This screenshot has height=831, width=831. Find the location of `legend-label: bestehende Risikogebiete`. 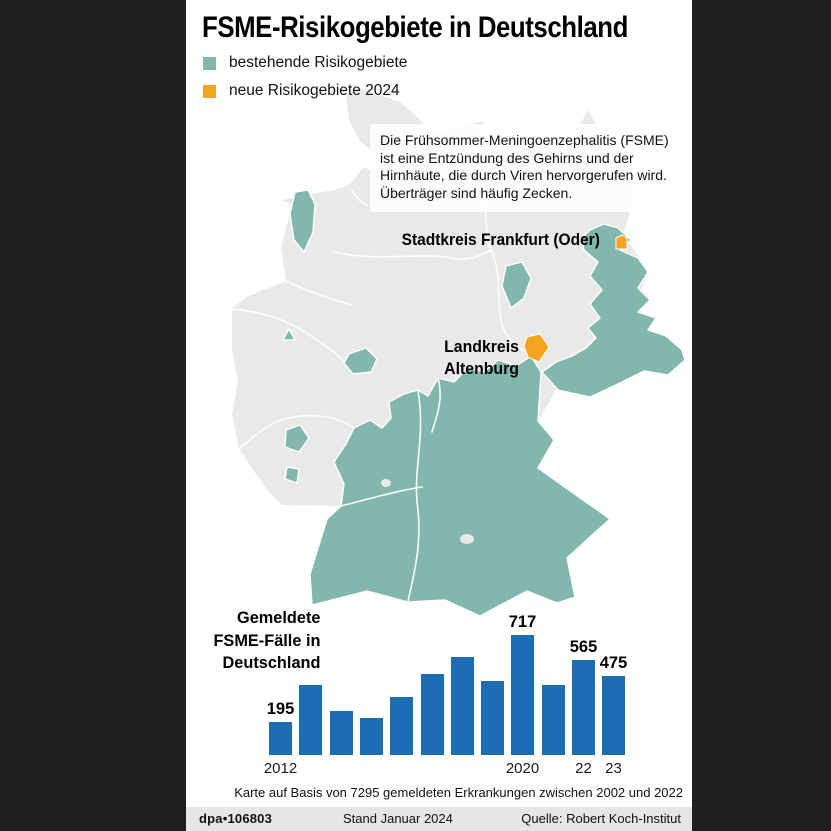

legend-label: bestehende Risikogebiete is located at coordinates (318, 62).